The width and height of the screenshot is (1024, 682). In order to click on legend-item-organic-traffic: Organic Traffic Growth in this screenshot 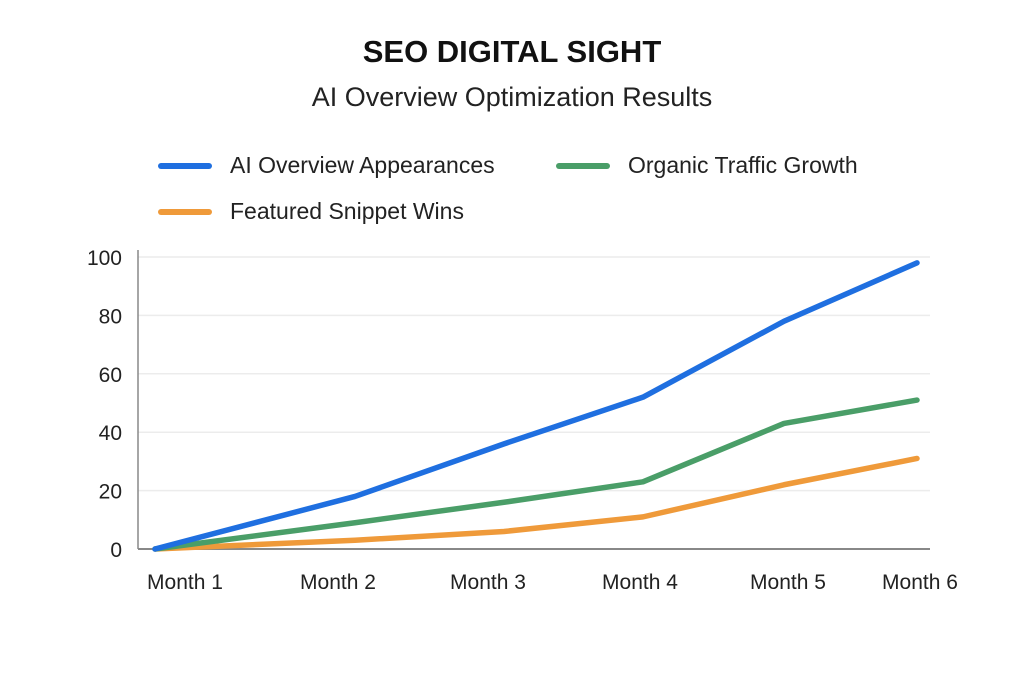, I will do `click(707, 165)`.